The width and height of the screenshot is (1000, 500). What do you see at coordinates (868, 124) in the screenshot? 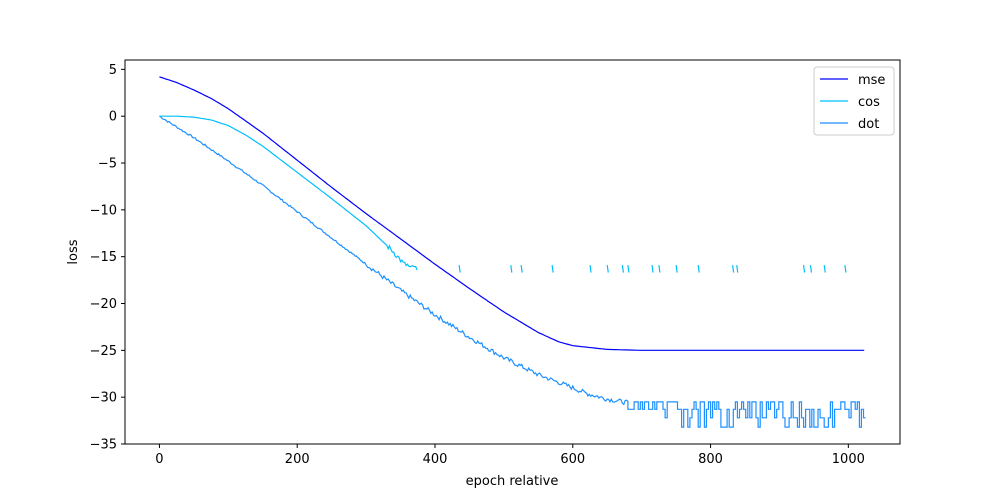
I see `legend-label-dot: dot` at bounding box center [868, 124].